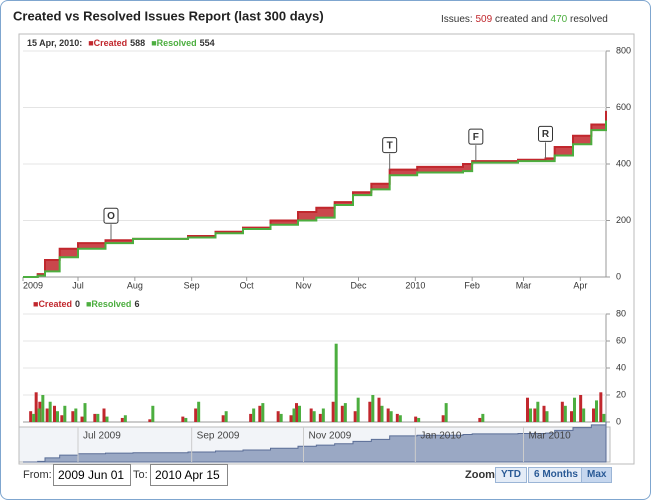  I want to click on navigator-label: Jul 2009, so click(102, 436).